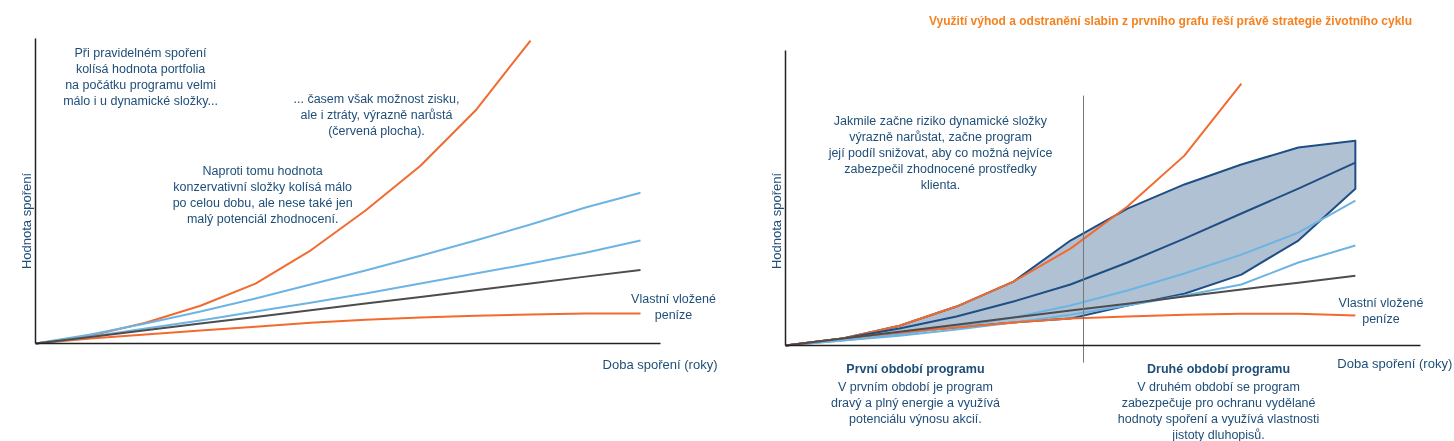  Describe the element at coordinates (376, 115) in the screenshot. I see `annotation: ... časem však možnost zisku, ale i ztráty, výrazně narůstá (červená plocha).` at that location.